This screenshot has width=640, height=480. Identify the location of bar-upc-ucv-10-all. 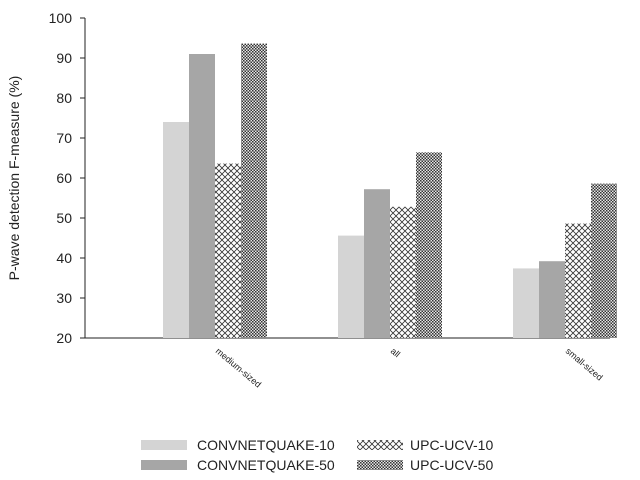
(403, 272).